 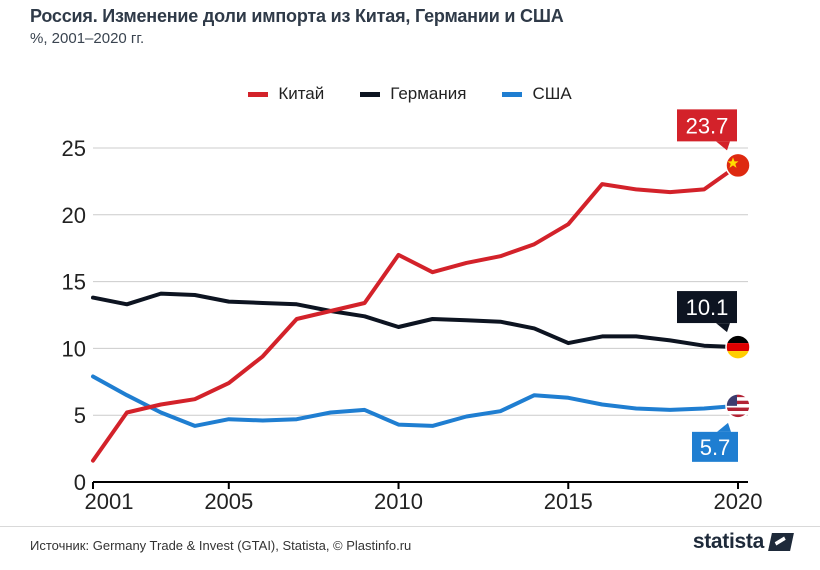 What do you see at coordinates (415, 320) in the screenshot?
I see `series-line-germany` at bounding box center [415, 320].